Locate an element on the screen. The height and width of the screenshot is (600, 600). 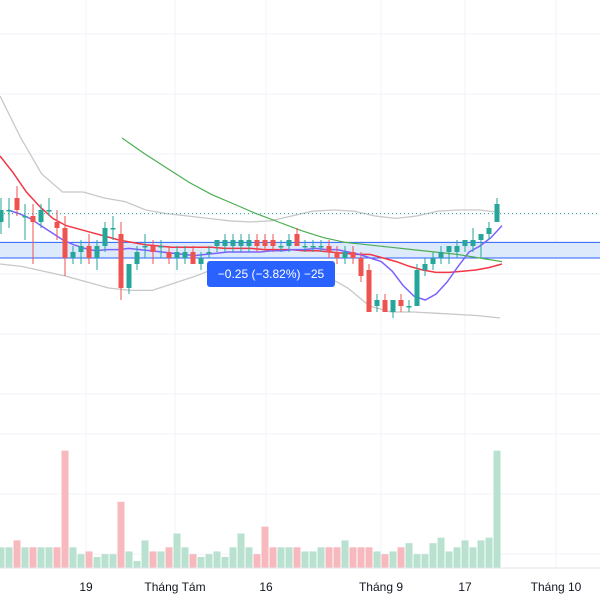
x-tick-label: 19 is located at coordinates (86, 587).